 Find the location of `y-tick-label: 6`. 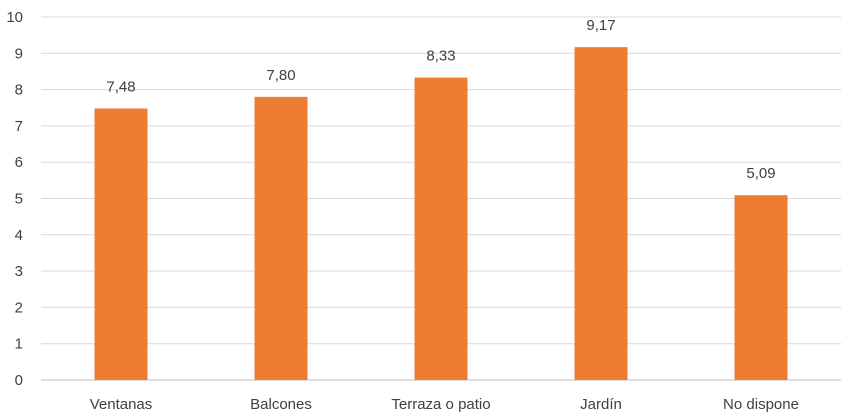

y-tick-label: 6 is located at coordinates (19, 162).